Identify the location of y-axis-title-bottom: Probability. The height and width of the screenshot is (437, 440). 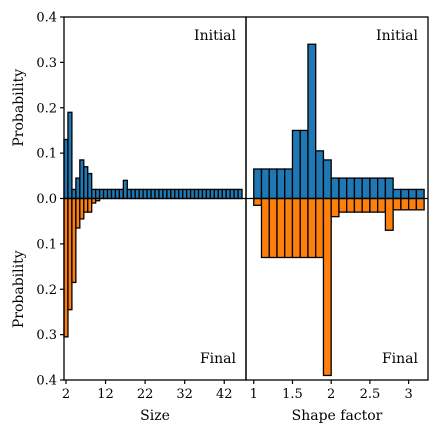
(19, 289).